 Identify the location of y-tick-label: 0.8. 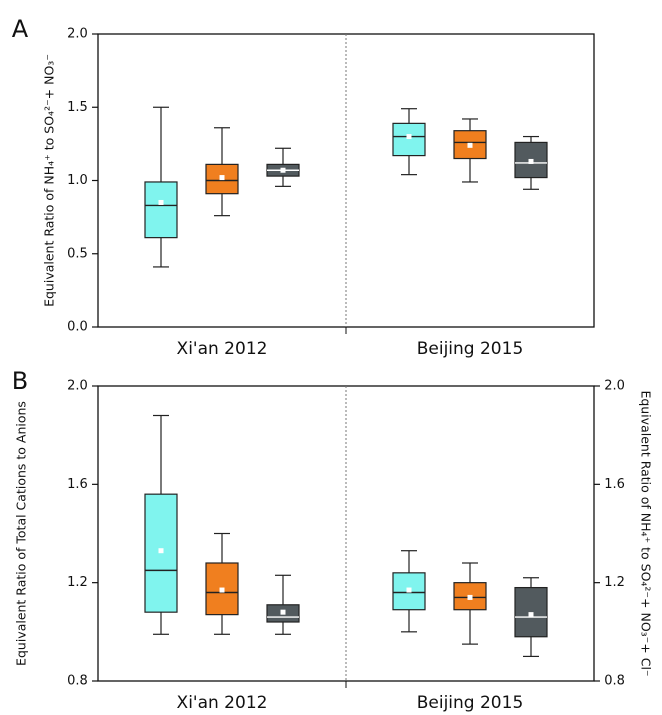
(77, 681).